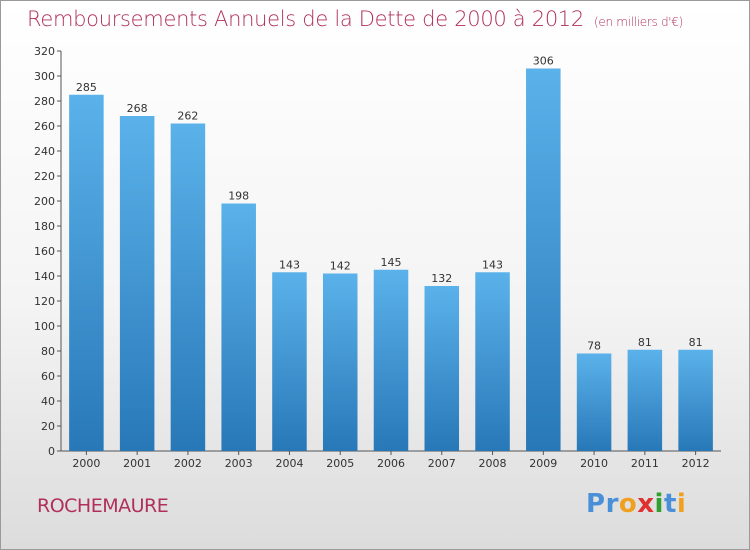 This screenshot has height=550, width=750. What do you see at coordinates (44, 176) in the screenshot?
I see `y-tick-label: 220` at bounding box center [44, 176].